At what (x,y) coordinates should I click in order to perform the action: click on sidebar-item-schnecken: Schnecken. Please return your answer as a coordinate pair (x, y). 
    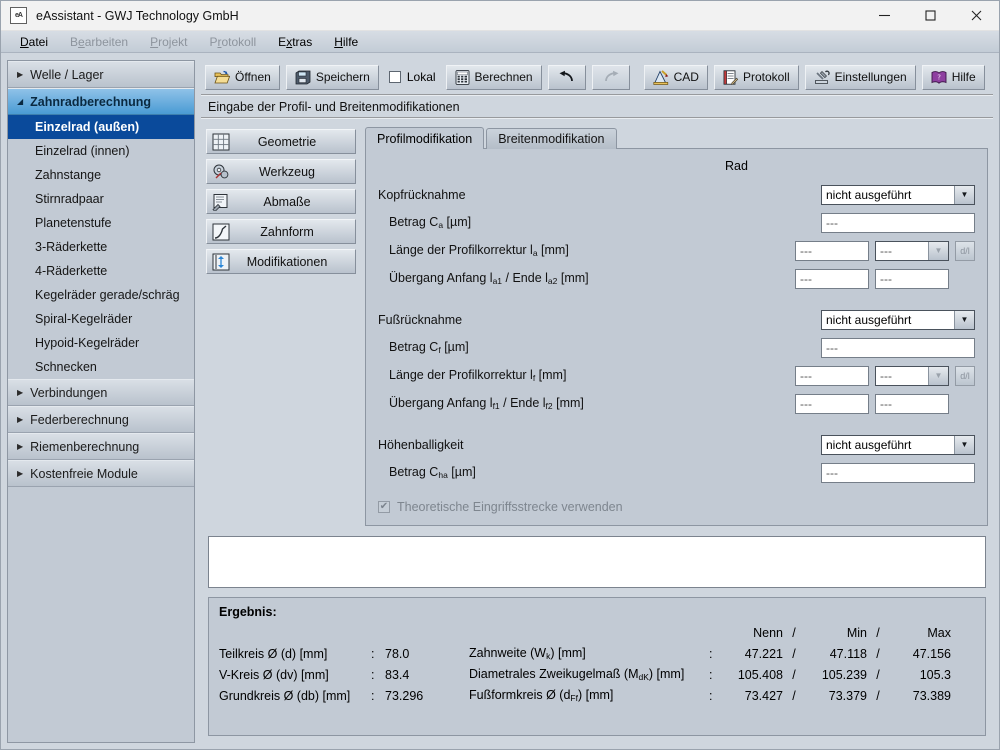
    Looking at the image, I should click on (101, 367).